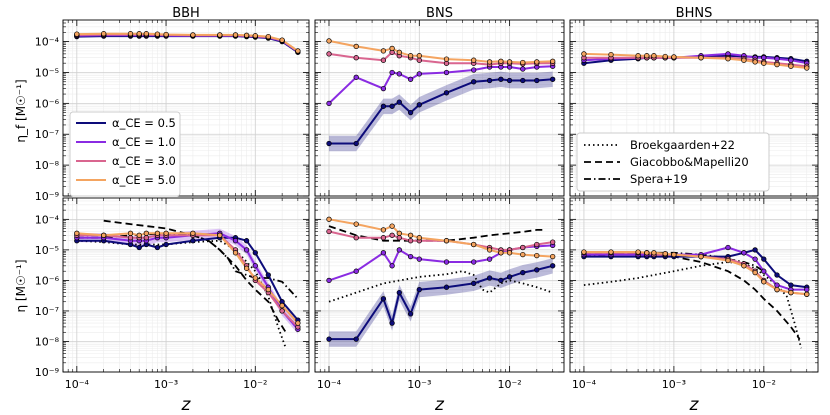 This screenshot has height=415, width=830. Describe the element at coordinates (419, 384) in the screenshot. I see `xtick-label-r1c1-1: 10⁻³` at that location.